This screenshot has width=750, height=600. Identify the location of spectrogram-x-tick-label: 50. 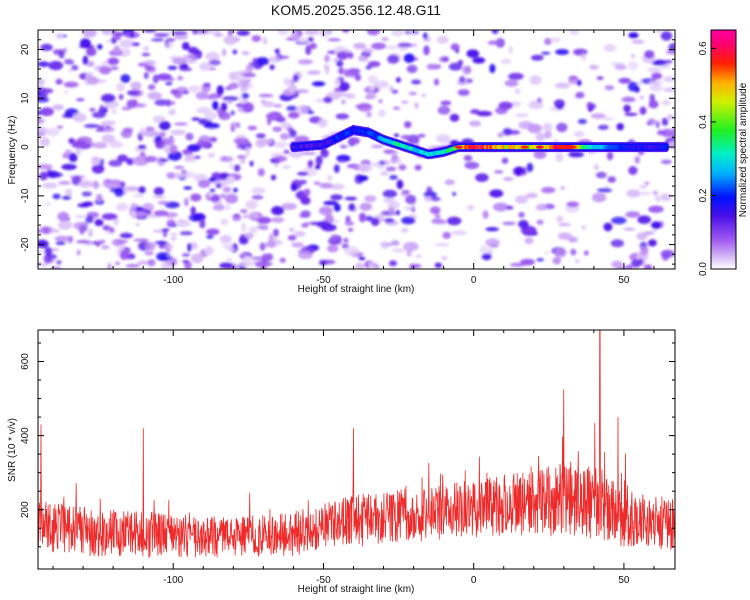
(624, 280).